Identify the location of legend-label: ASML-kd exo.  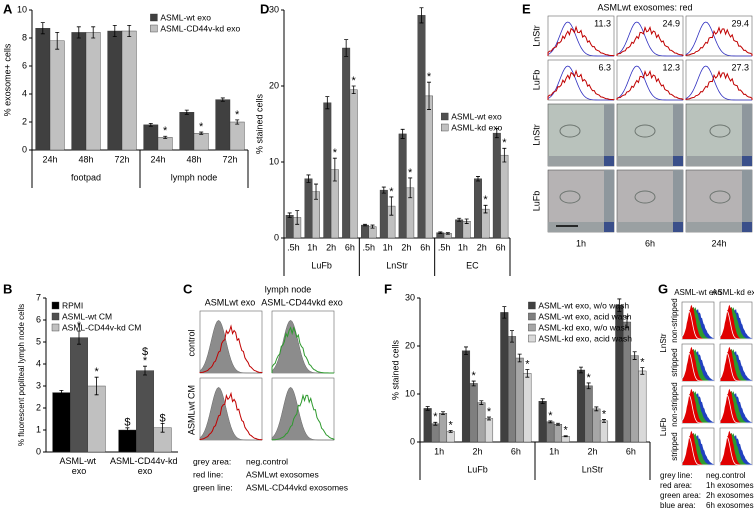
(476, 127).